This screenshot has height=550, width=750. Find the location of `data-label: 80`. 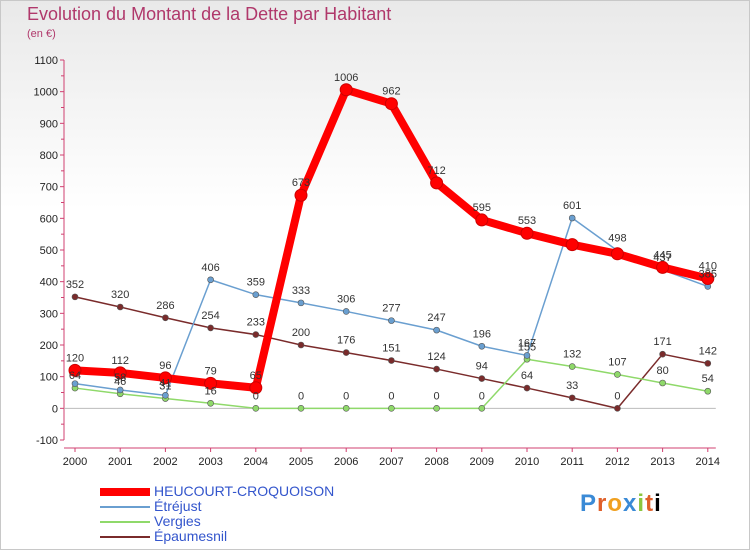

data-label: 80 is located at coordinates (662, 371).